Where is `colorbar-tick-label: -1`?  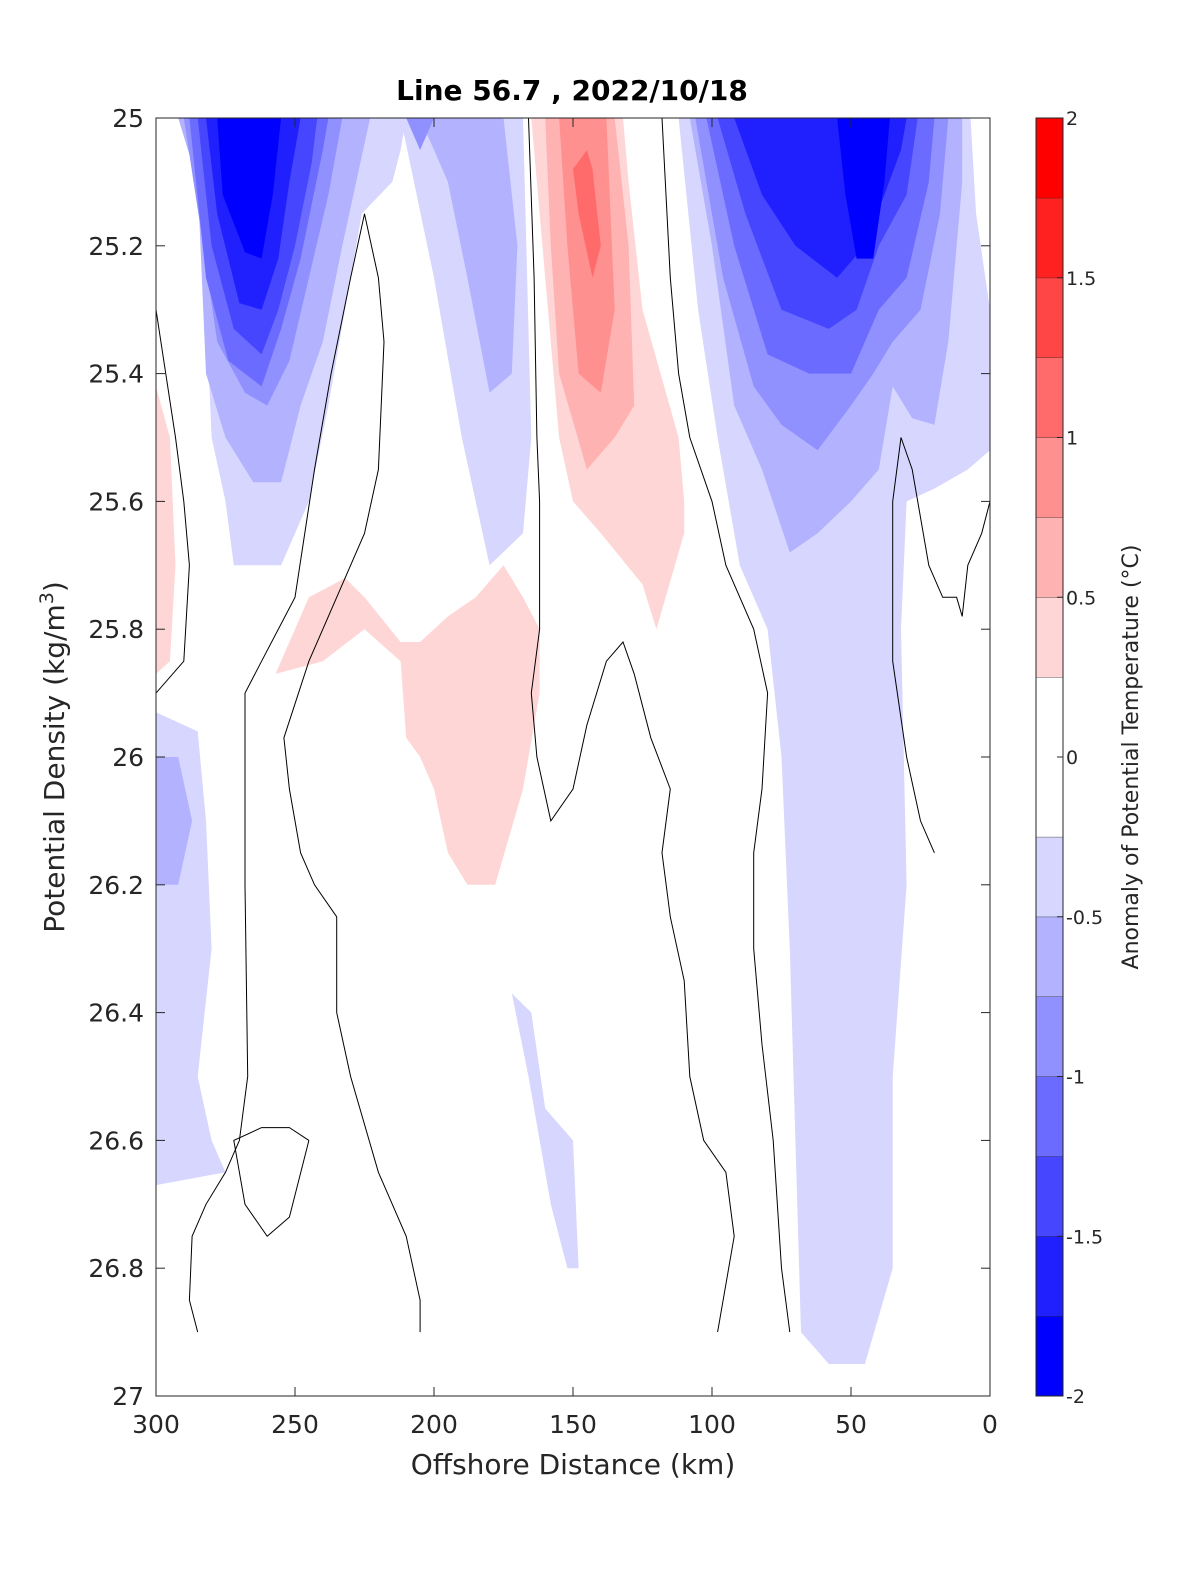 colorbar-tick-label: -1 is located at coordinates (1075, 1078).